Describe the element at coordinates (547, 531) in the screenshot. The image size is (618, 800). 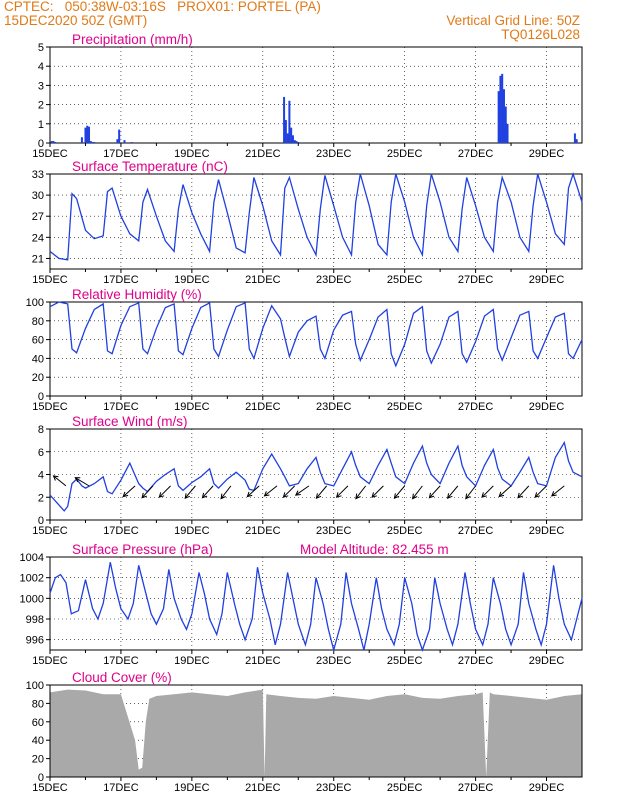
I see `wind-xtick-label: 29DEC` at that location.